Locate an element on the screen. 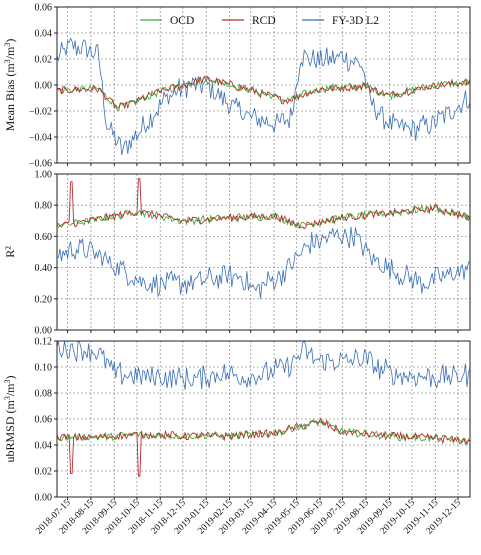  legend-item-rcd: RCD is located at coordinates (249, 21).